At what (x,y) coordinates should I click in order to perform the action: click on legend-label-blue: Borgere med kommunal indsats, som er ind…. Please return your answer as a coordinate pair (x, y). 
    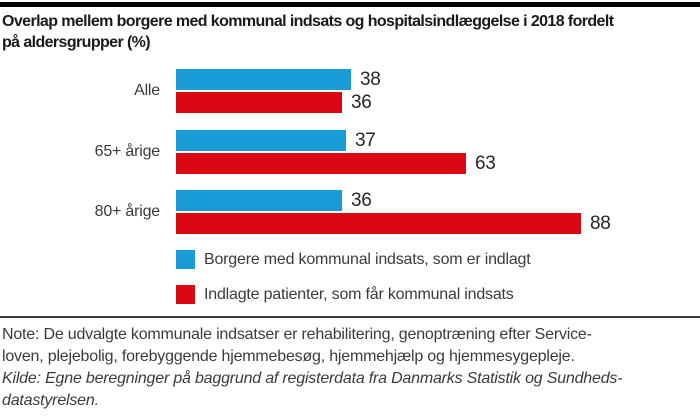
    Looking at the image, I should click on (367, 259).